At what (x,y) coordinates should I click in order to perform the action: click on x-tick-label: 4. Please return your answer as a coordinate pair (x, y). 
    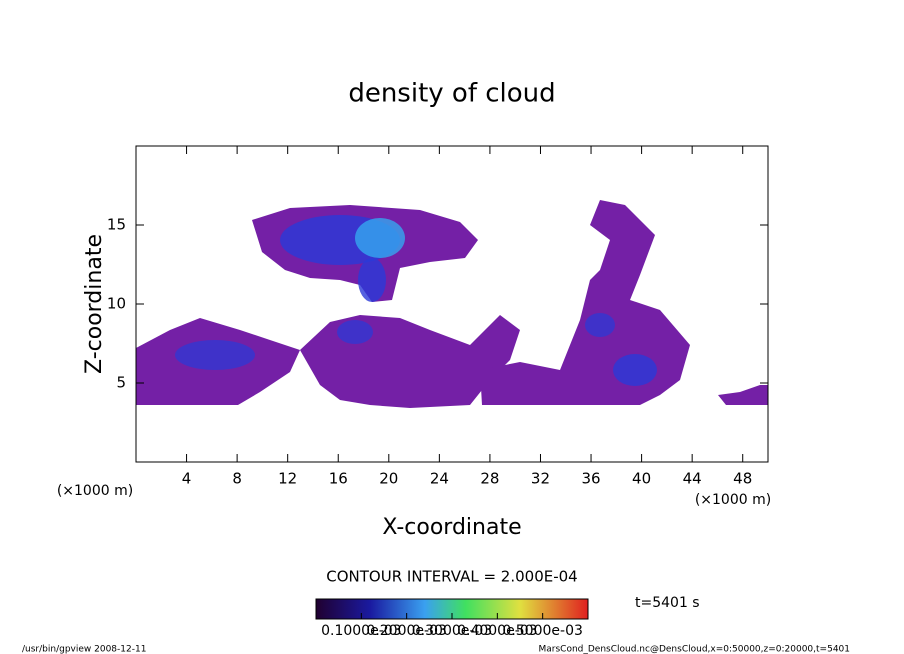
    Looking at the image, I should click on (187, 479).